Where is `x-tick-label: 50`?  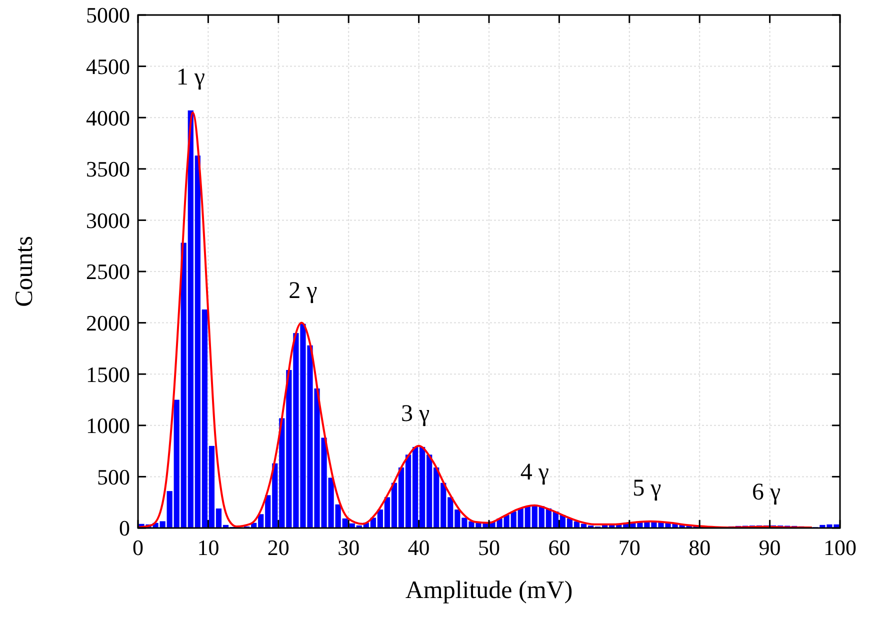 x-tick-label: 50 is located at coordinates (489, 547).